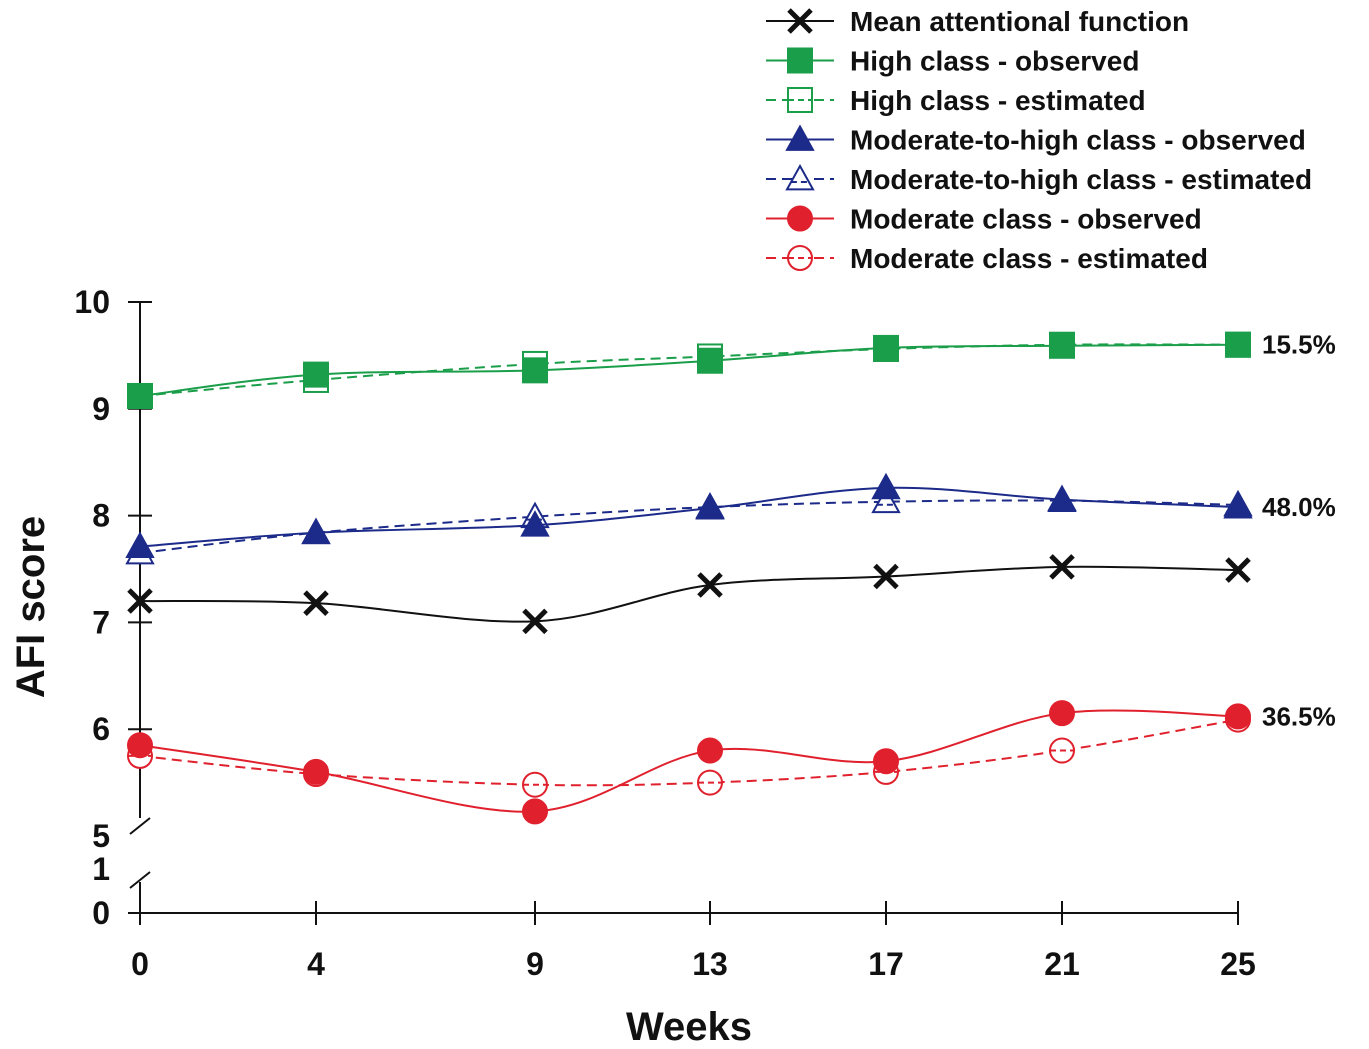  Describe the element at coordinates (1029, 258) in the screenshot. I see `legend-label: Moderate class - estimated` at that location.